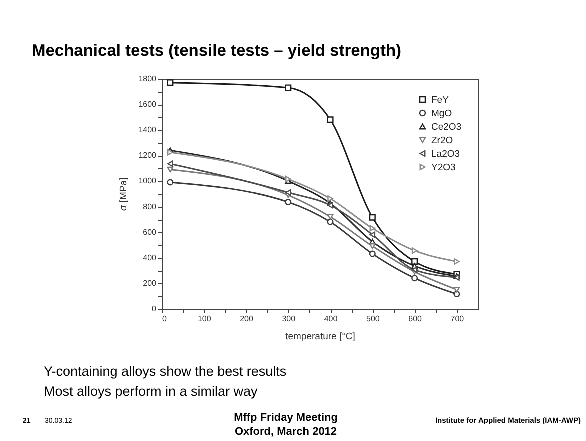  I want to click on y-tick-label: 600, so click(150, 232).